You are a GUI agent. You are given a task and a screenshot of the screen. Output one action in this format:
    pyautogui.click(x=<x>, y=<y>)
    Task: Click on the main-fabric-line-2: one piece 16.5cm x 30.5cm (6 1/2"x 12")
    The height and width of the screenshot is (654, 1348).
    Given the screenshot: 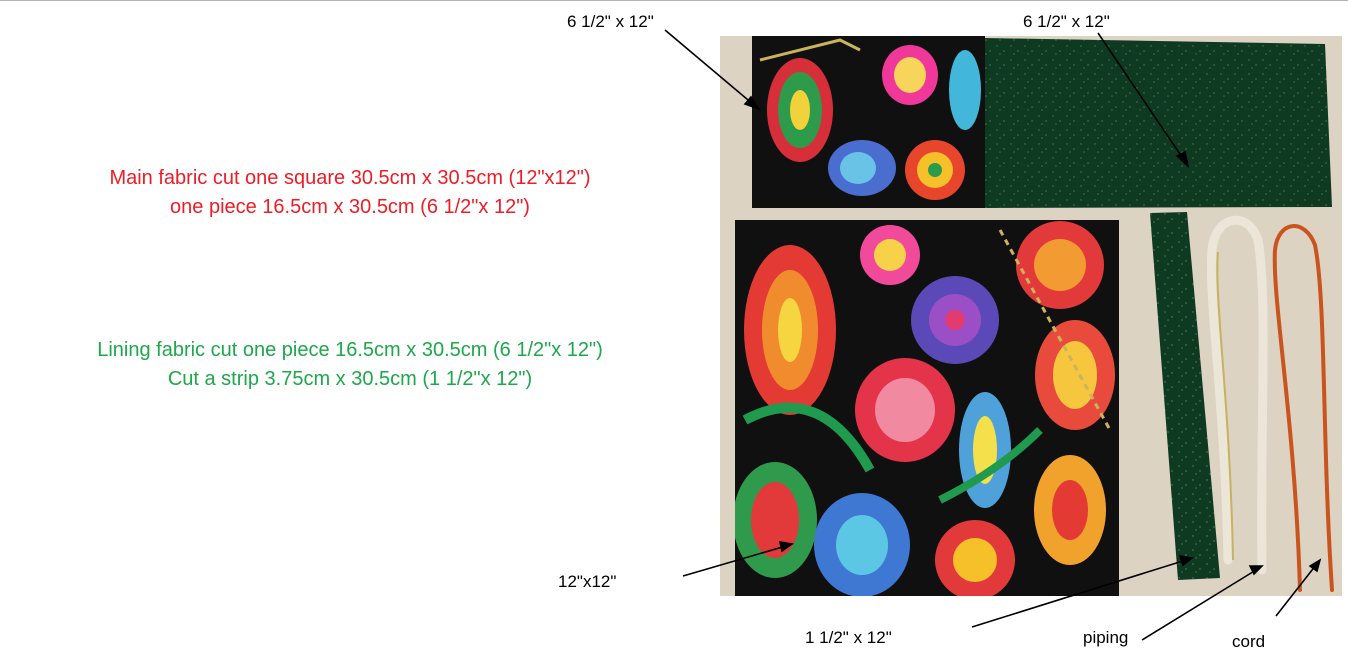 What is the action you would take?
    pyautogui.click(x=350, y=207)
    